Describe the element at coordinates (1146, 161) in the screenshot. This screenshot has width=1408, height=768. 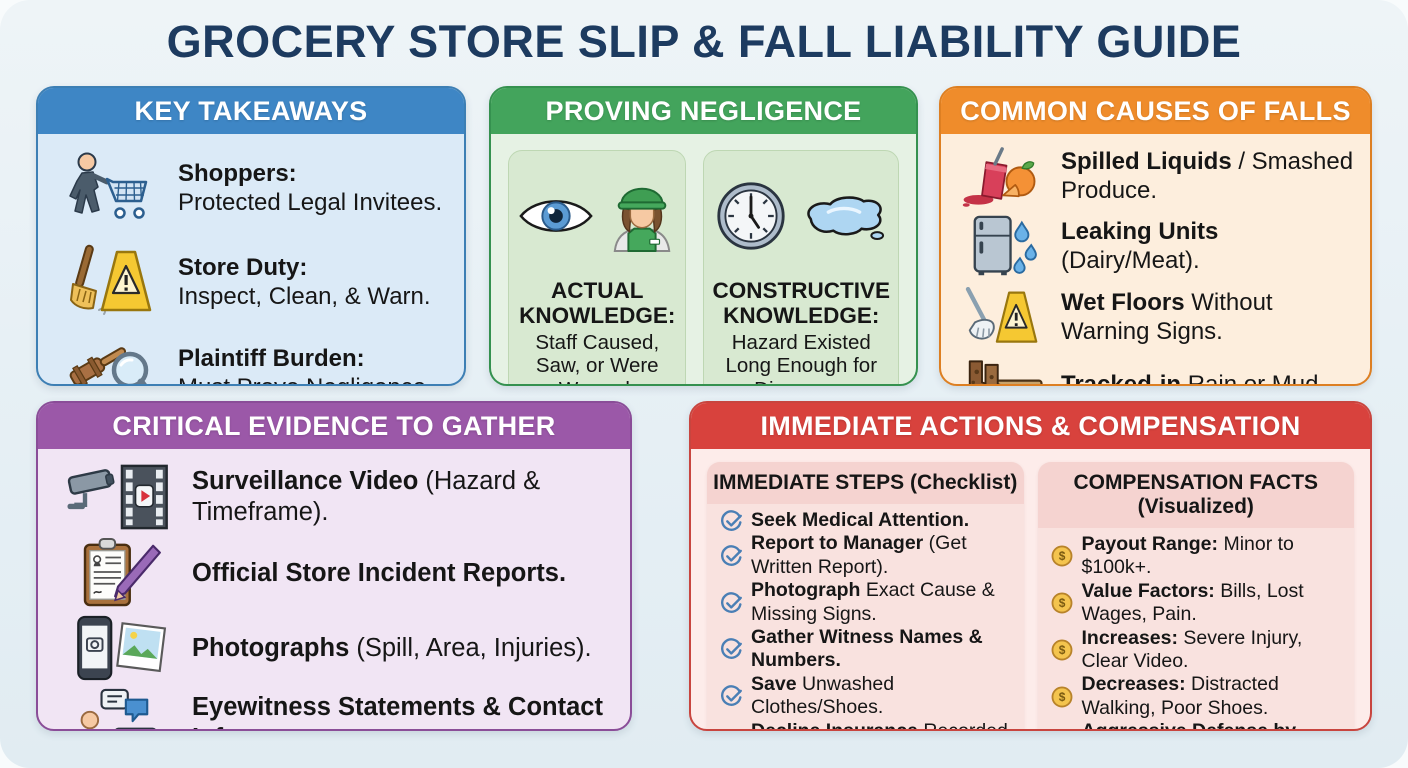
I see `cause-term: Spilled Liquids` at that location.